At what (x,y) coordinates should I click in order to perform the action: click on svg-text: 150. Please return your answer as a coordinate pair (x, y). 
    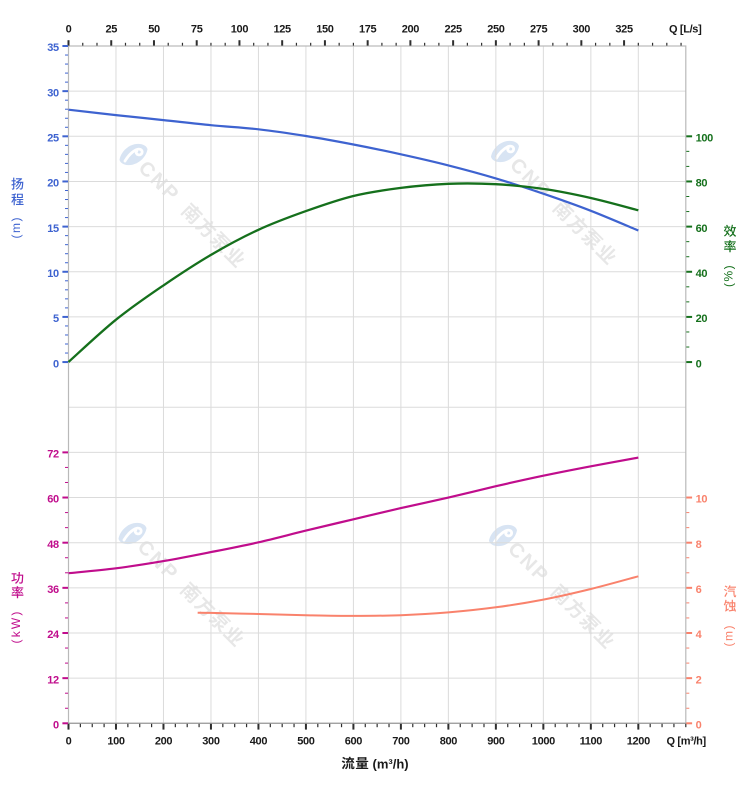
    Looking at the image, I should click on (325, 30).